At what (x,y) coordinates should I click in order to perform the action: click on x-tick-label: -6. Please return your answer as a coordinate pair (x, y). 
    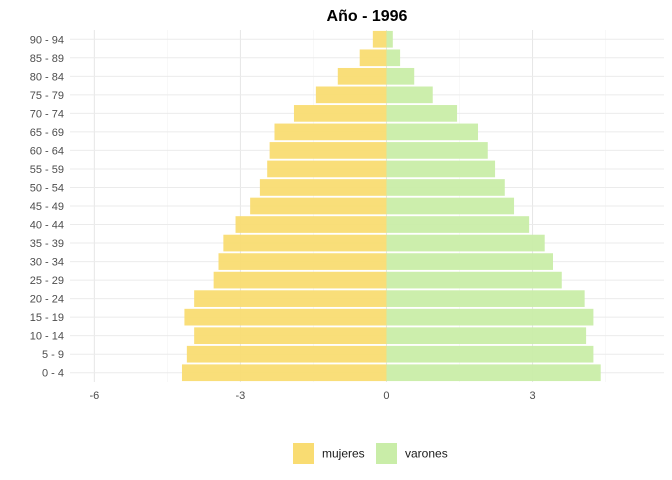
    Looking at the image, I should click on (94, 396).